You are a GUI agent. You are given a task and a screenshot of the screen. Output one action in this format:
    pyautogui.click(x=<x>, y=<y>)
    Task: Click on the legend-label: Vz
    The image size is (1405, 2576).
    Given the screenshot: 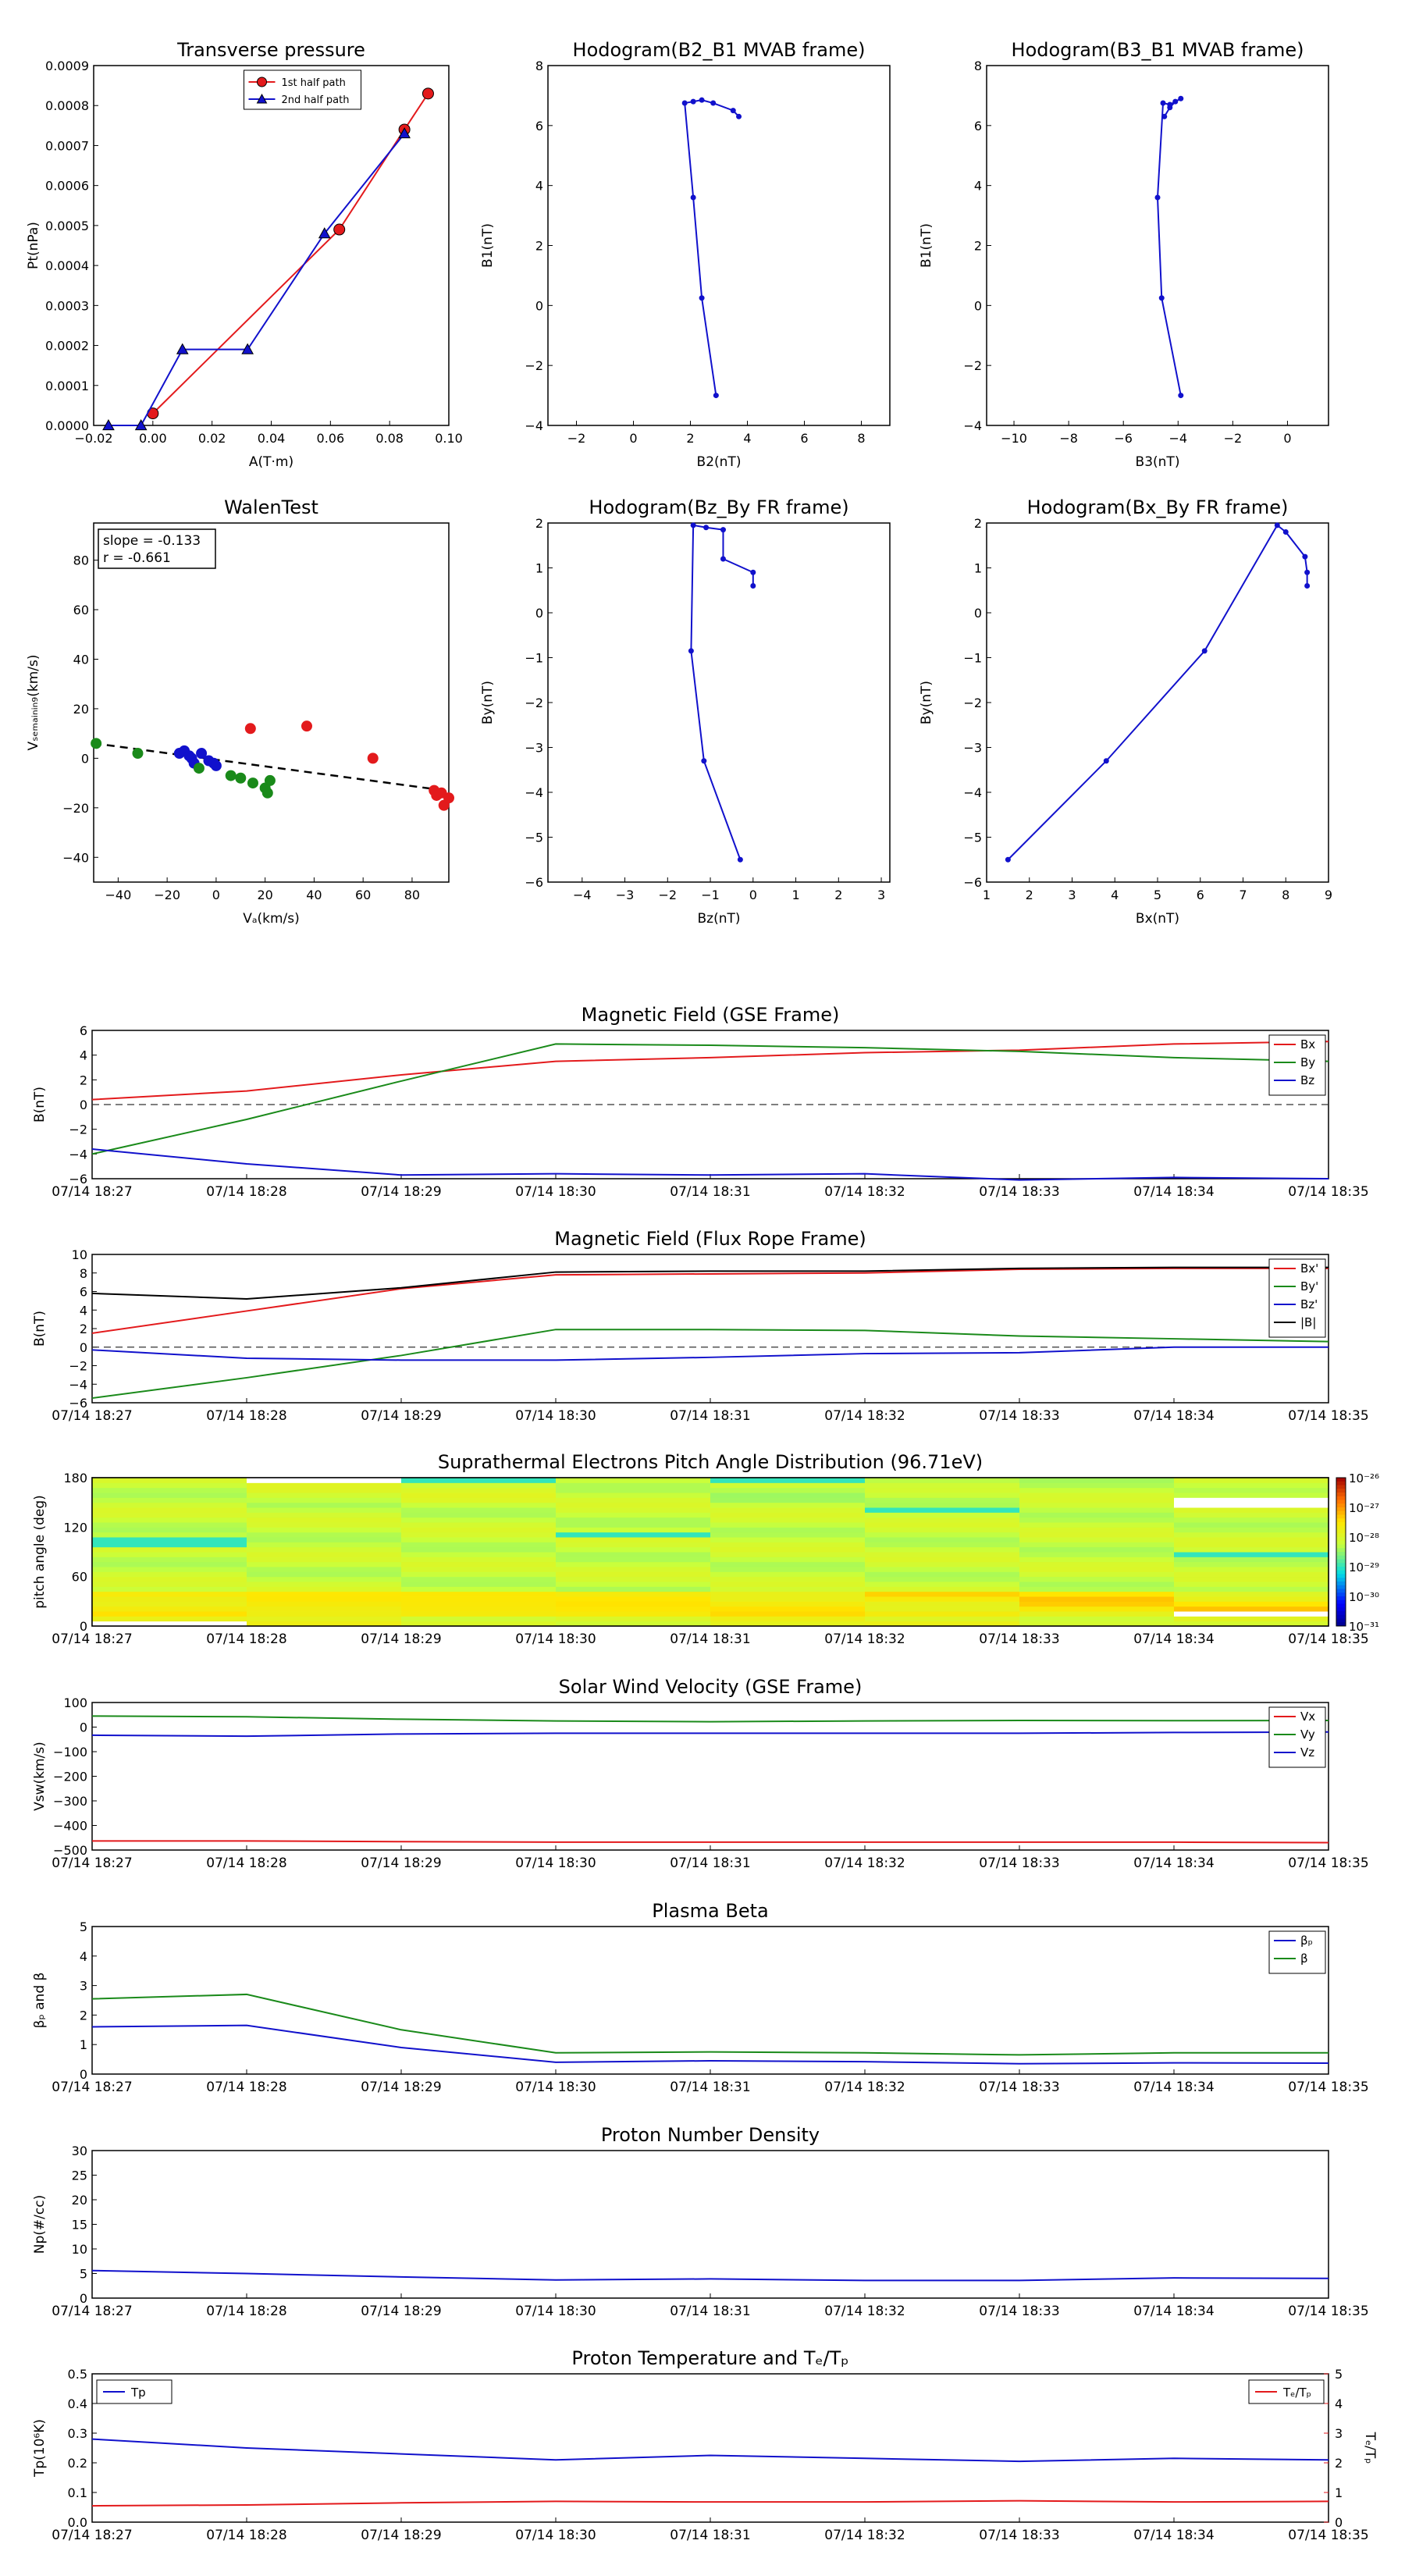 What is the action you would take?
    pyautogui.click(x=1307, y=1752)
    